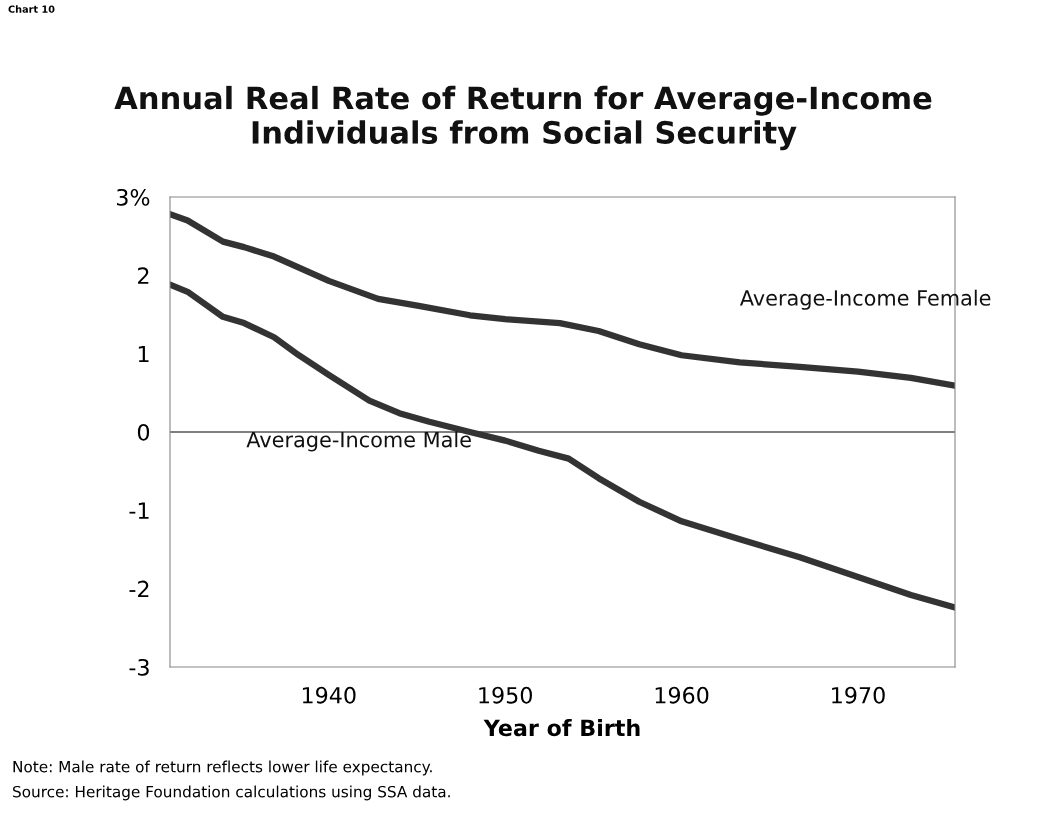  I want to click on caption: Chart 10, so click(31, 9).